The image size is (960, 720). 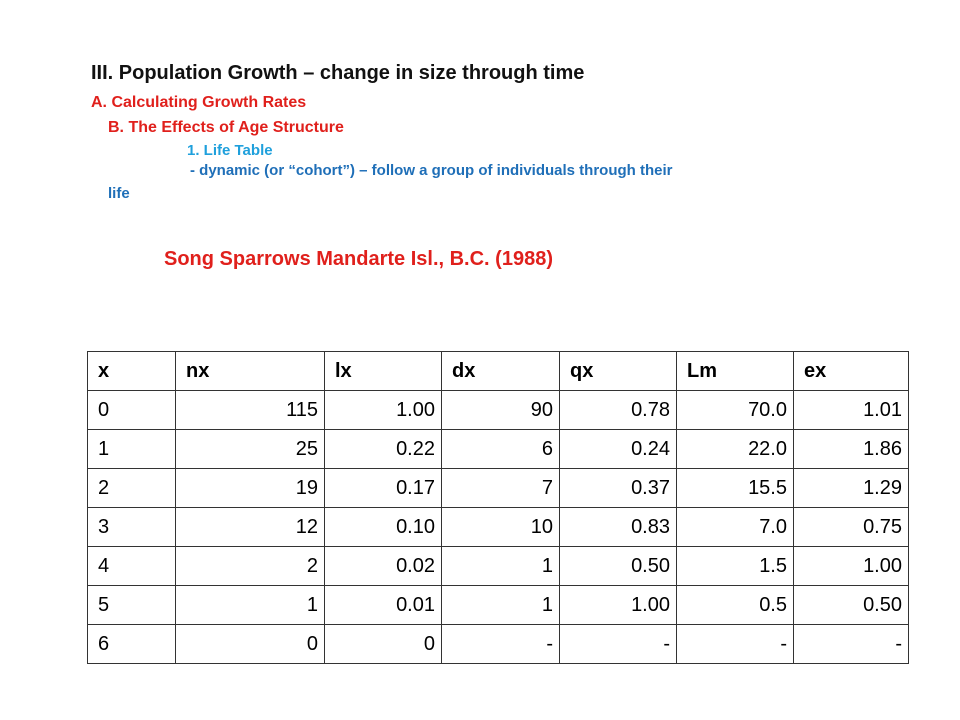 I want to click on table-cell: 0.5, so click(x=735, y=605).